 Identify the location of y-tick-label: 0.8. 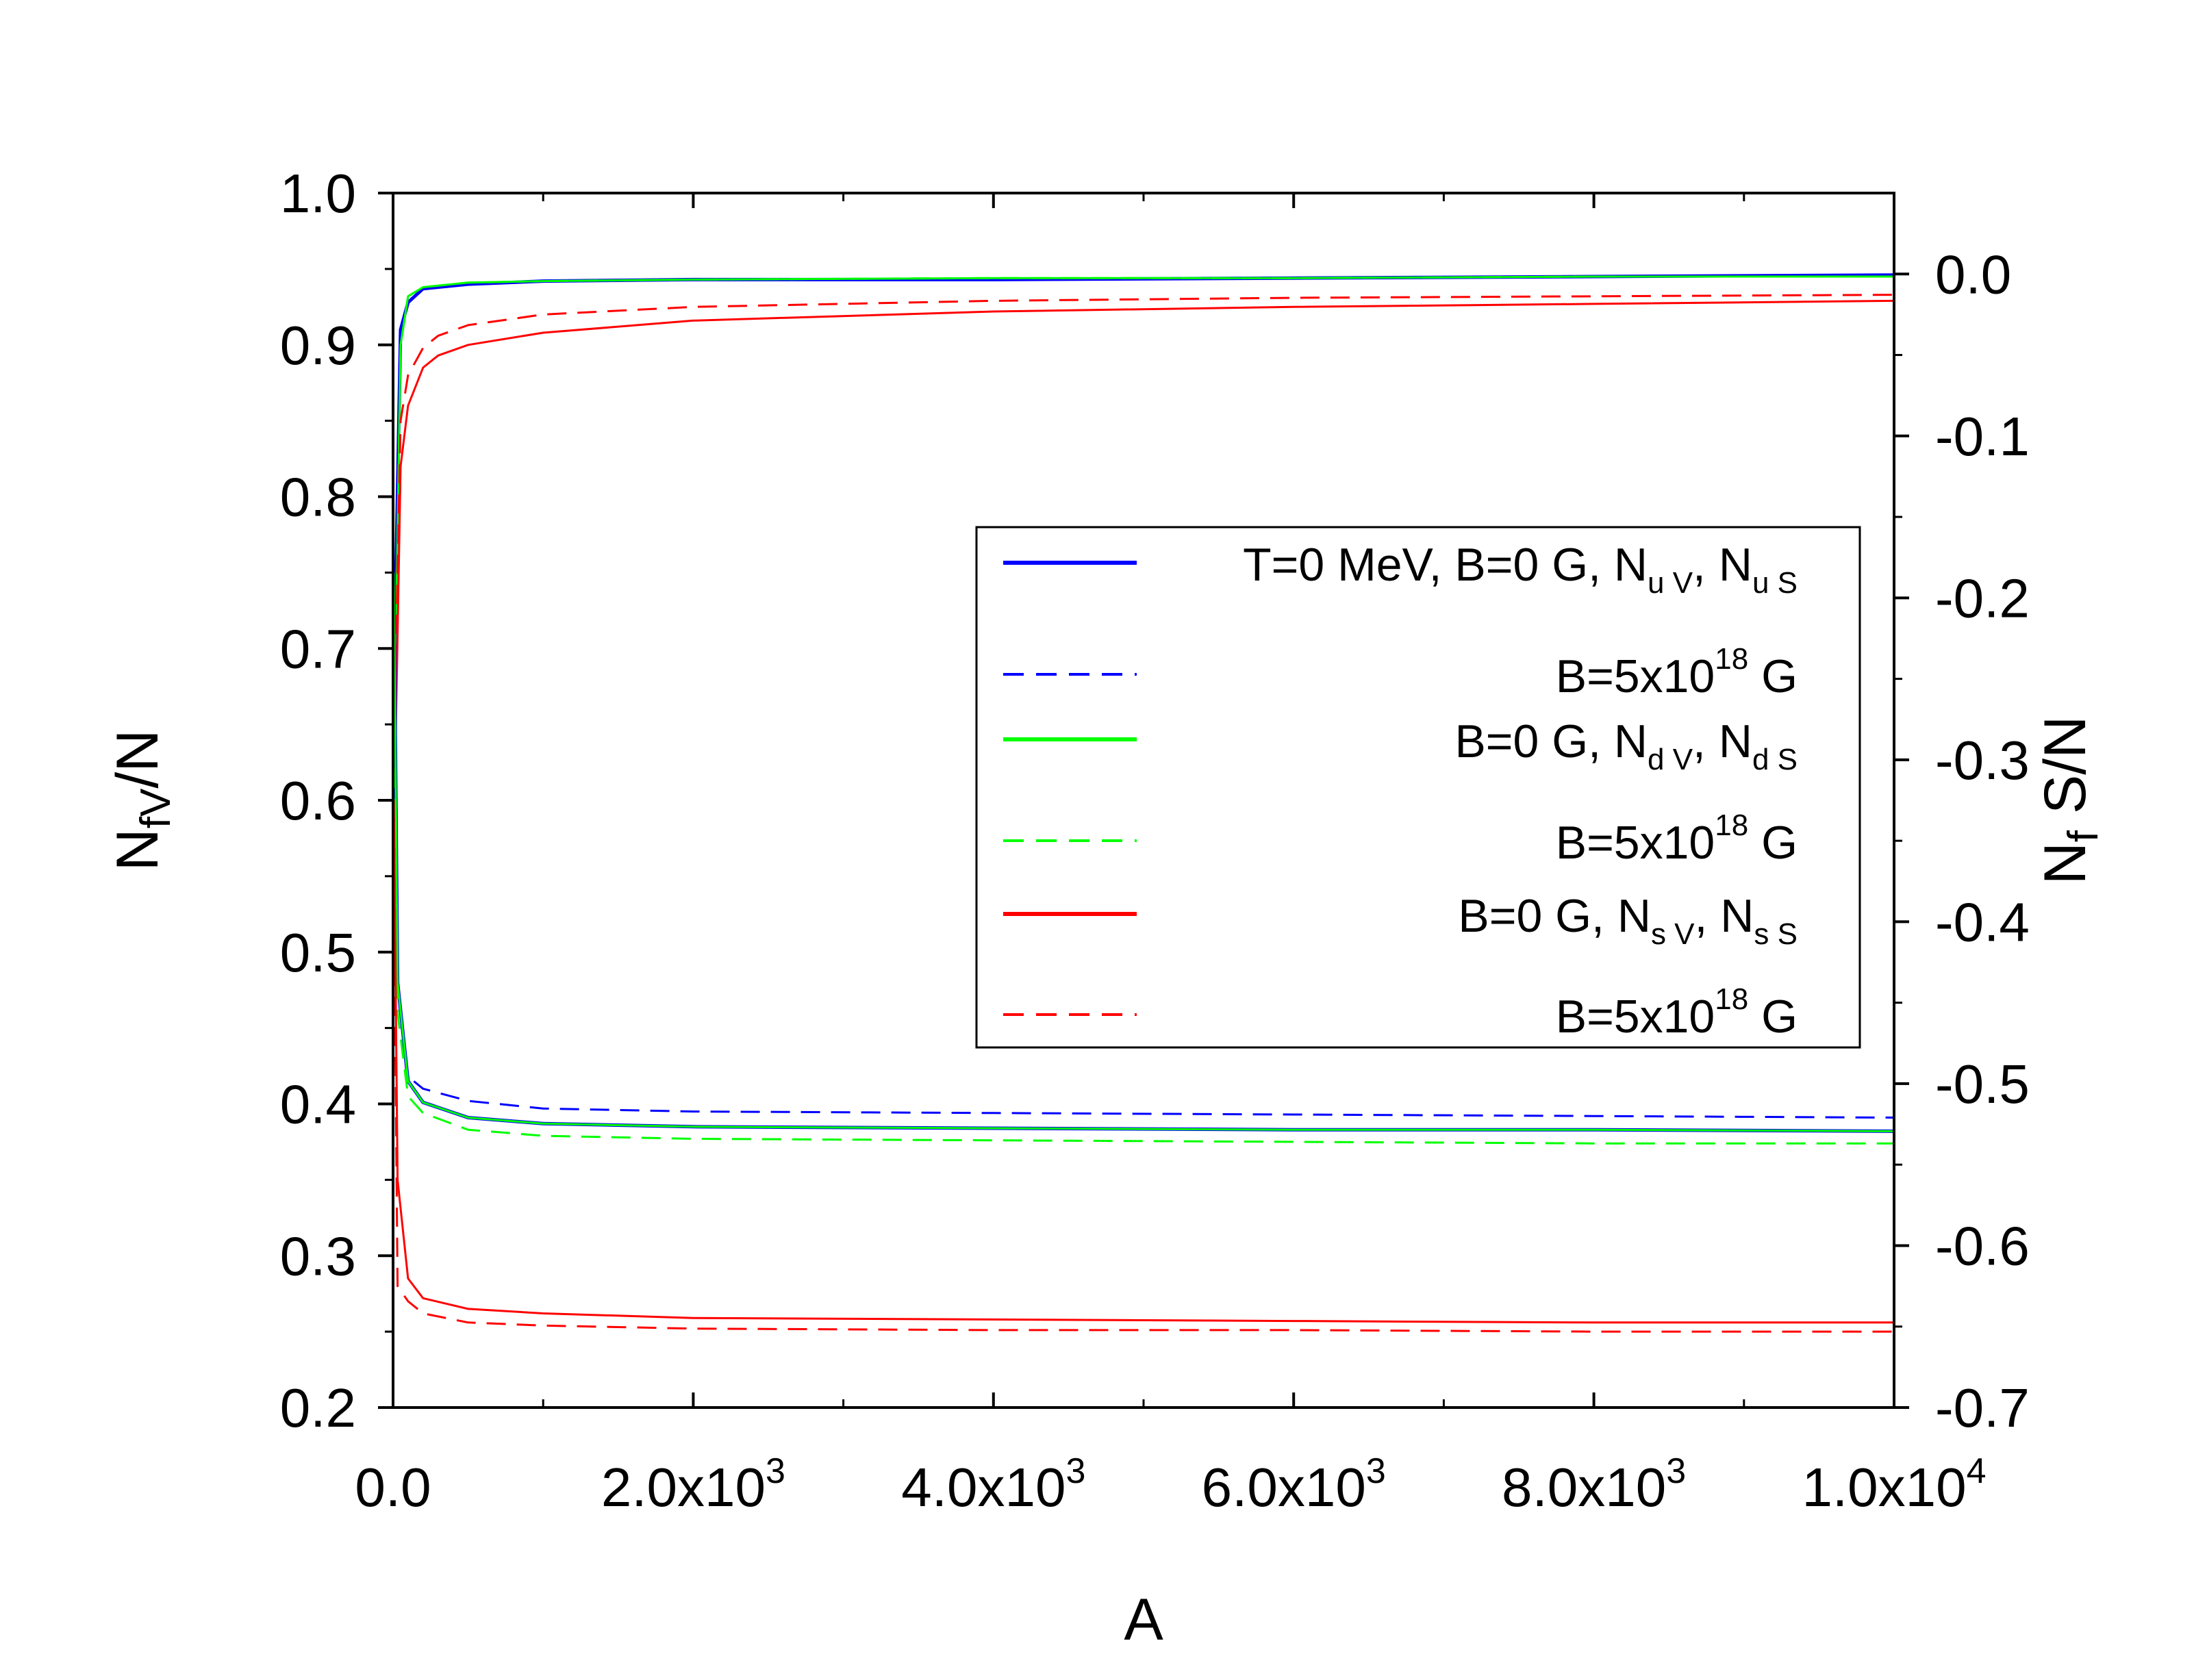
(318, 497).